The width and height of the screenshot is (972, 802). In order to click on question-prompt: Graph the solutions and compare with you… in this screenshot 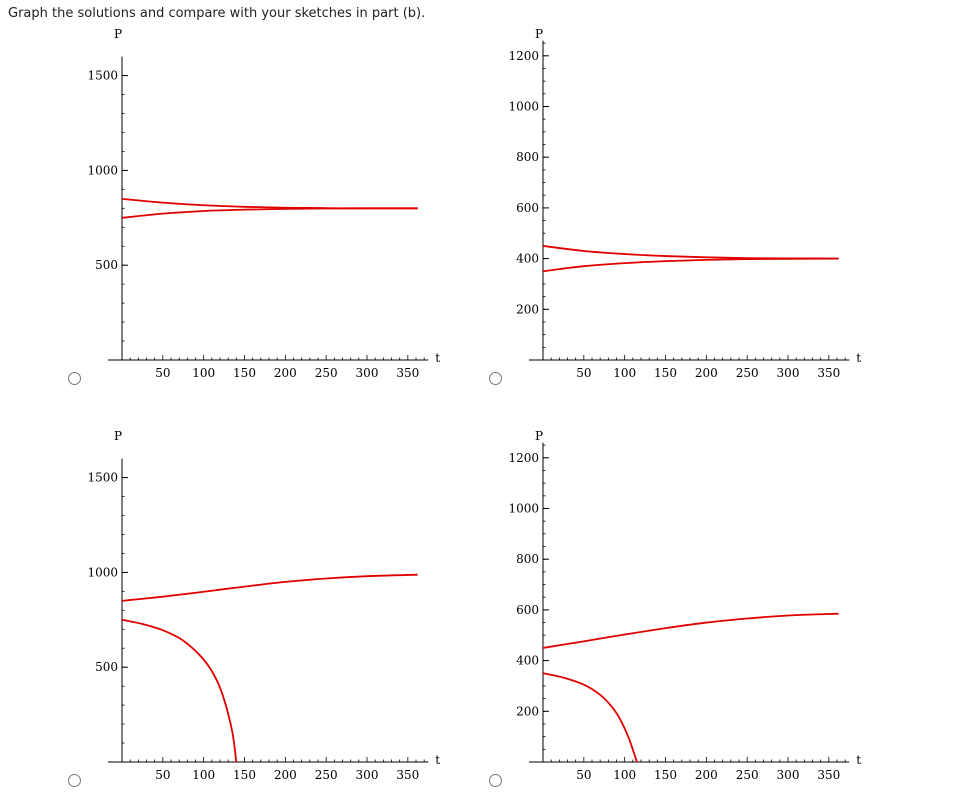, I will do `click(217, 13)`.